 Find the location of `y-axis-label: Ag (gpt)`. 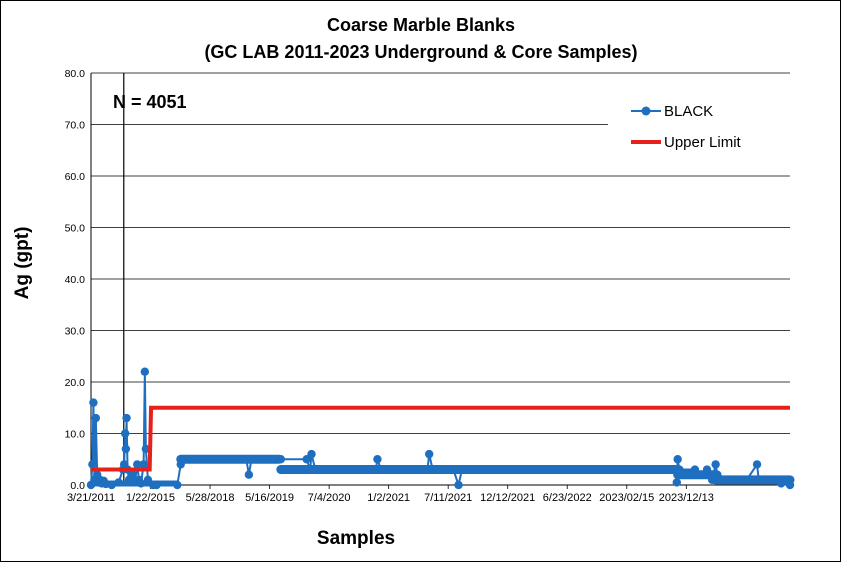

y-axis-label: Ag (gpt) is located at coordinates (22, 263).